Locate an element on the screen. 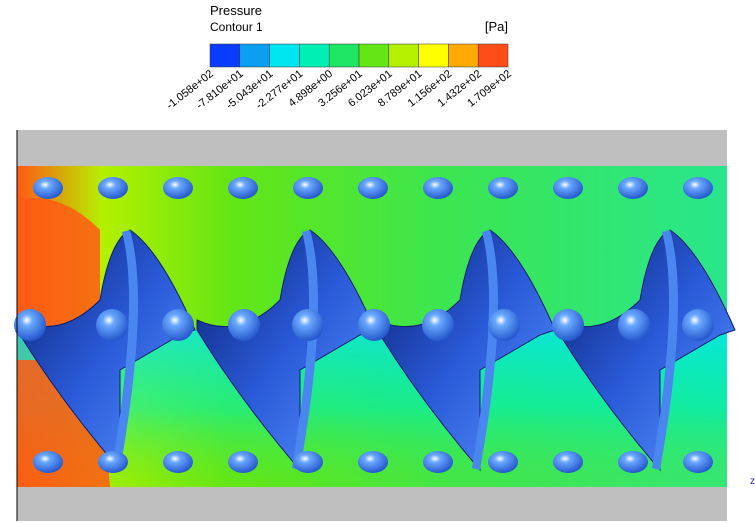 Image resolution: width=755 pixels, height=523 pixels. wall-bottom is located at coordinates (372, 504).